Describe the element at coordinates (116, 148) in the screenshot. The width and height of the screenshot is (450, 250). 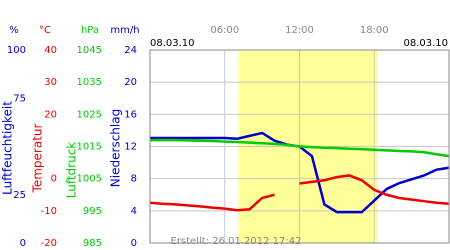
I see `axis-name: Niederschlag` at that location.